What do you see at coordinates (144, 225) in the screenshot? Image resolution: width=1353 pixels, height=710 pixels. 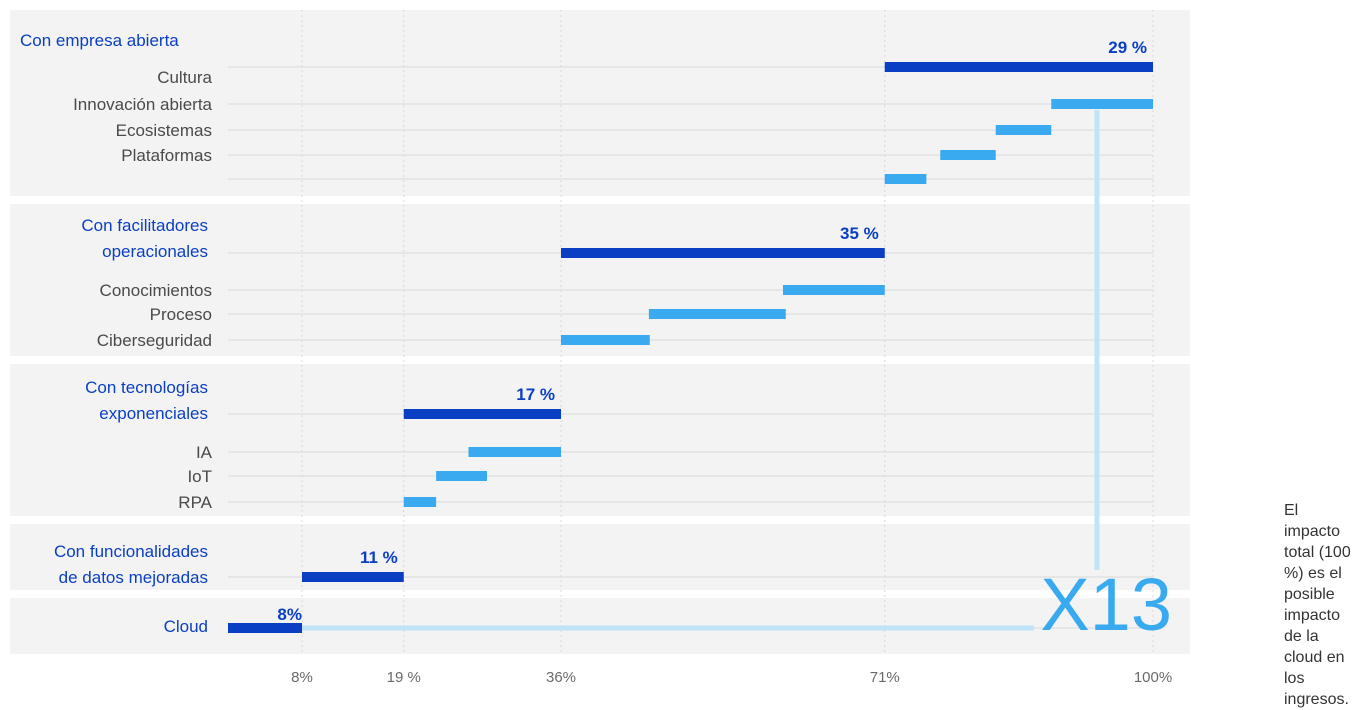 I see `group-title: Con facilitadores` at bounding box center [144, 225].